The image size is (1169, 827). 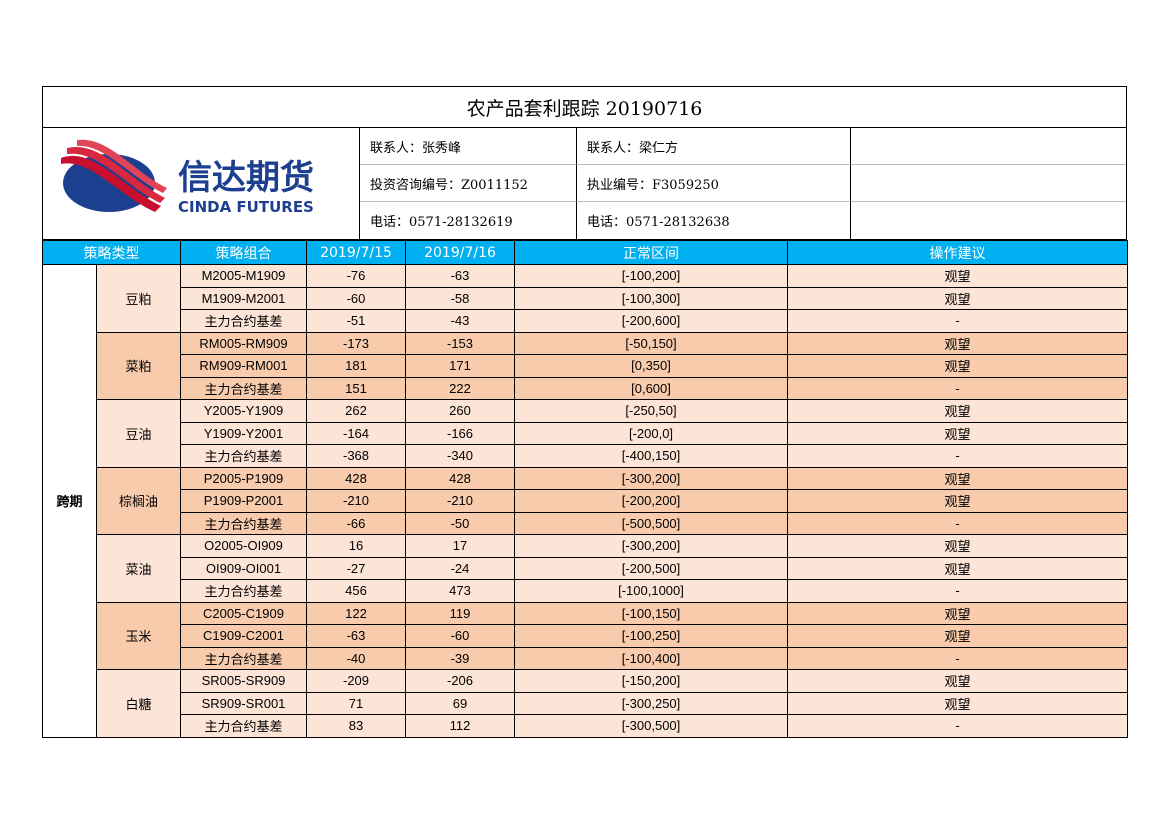 What do you see at coordinates (651, 252) in the screenshot?
I see `header-normal-range: 正常区间` at bounding box center [651, 252].